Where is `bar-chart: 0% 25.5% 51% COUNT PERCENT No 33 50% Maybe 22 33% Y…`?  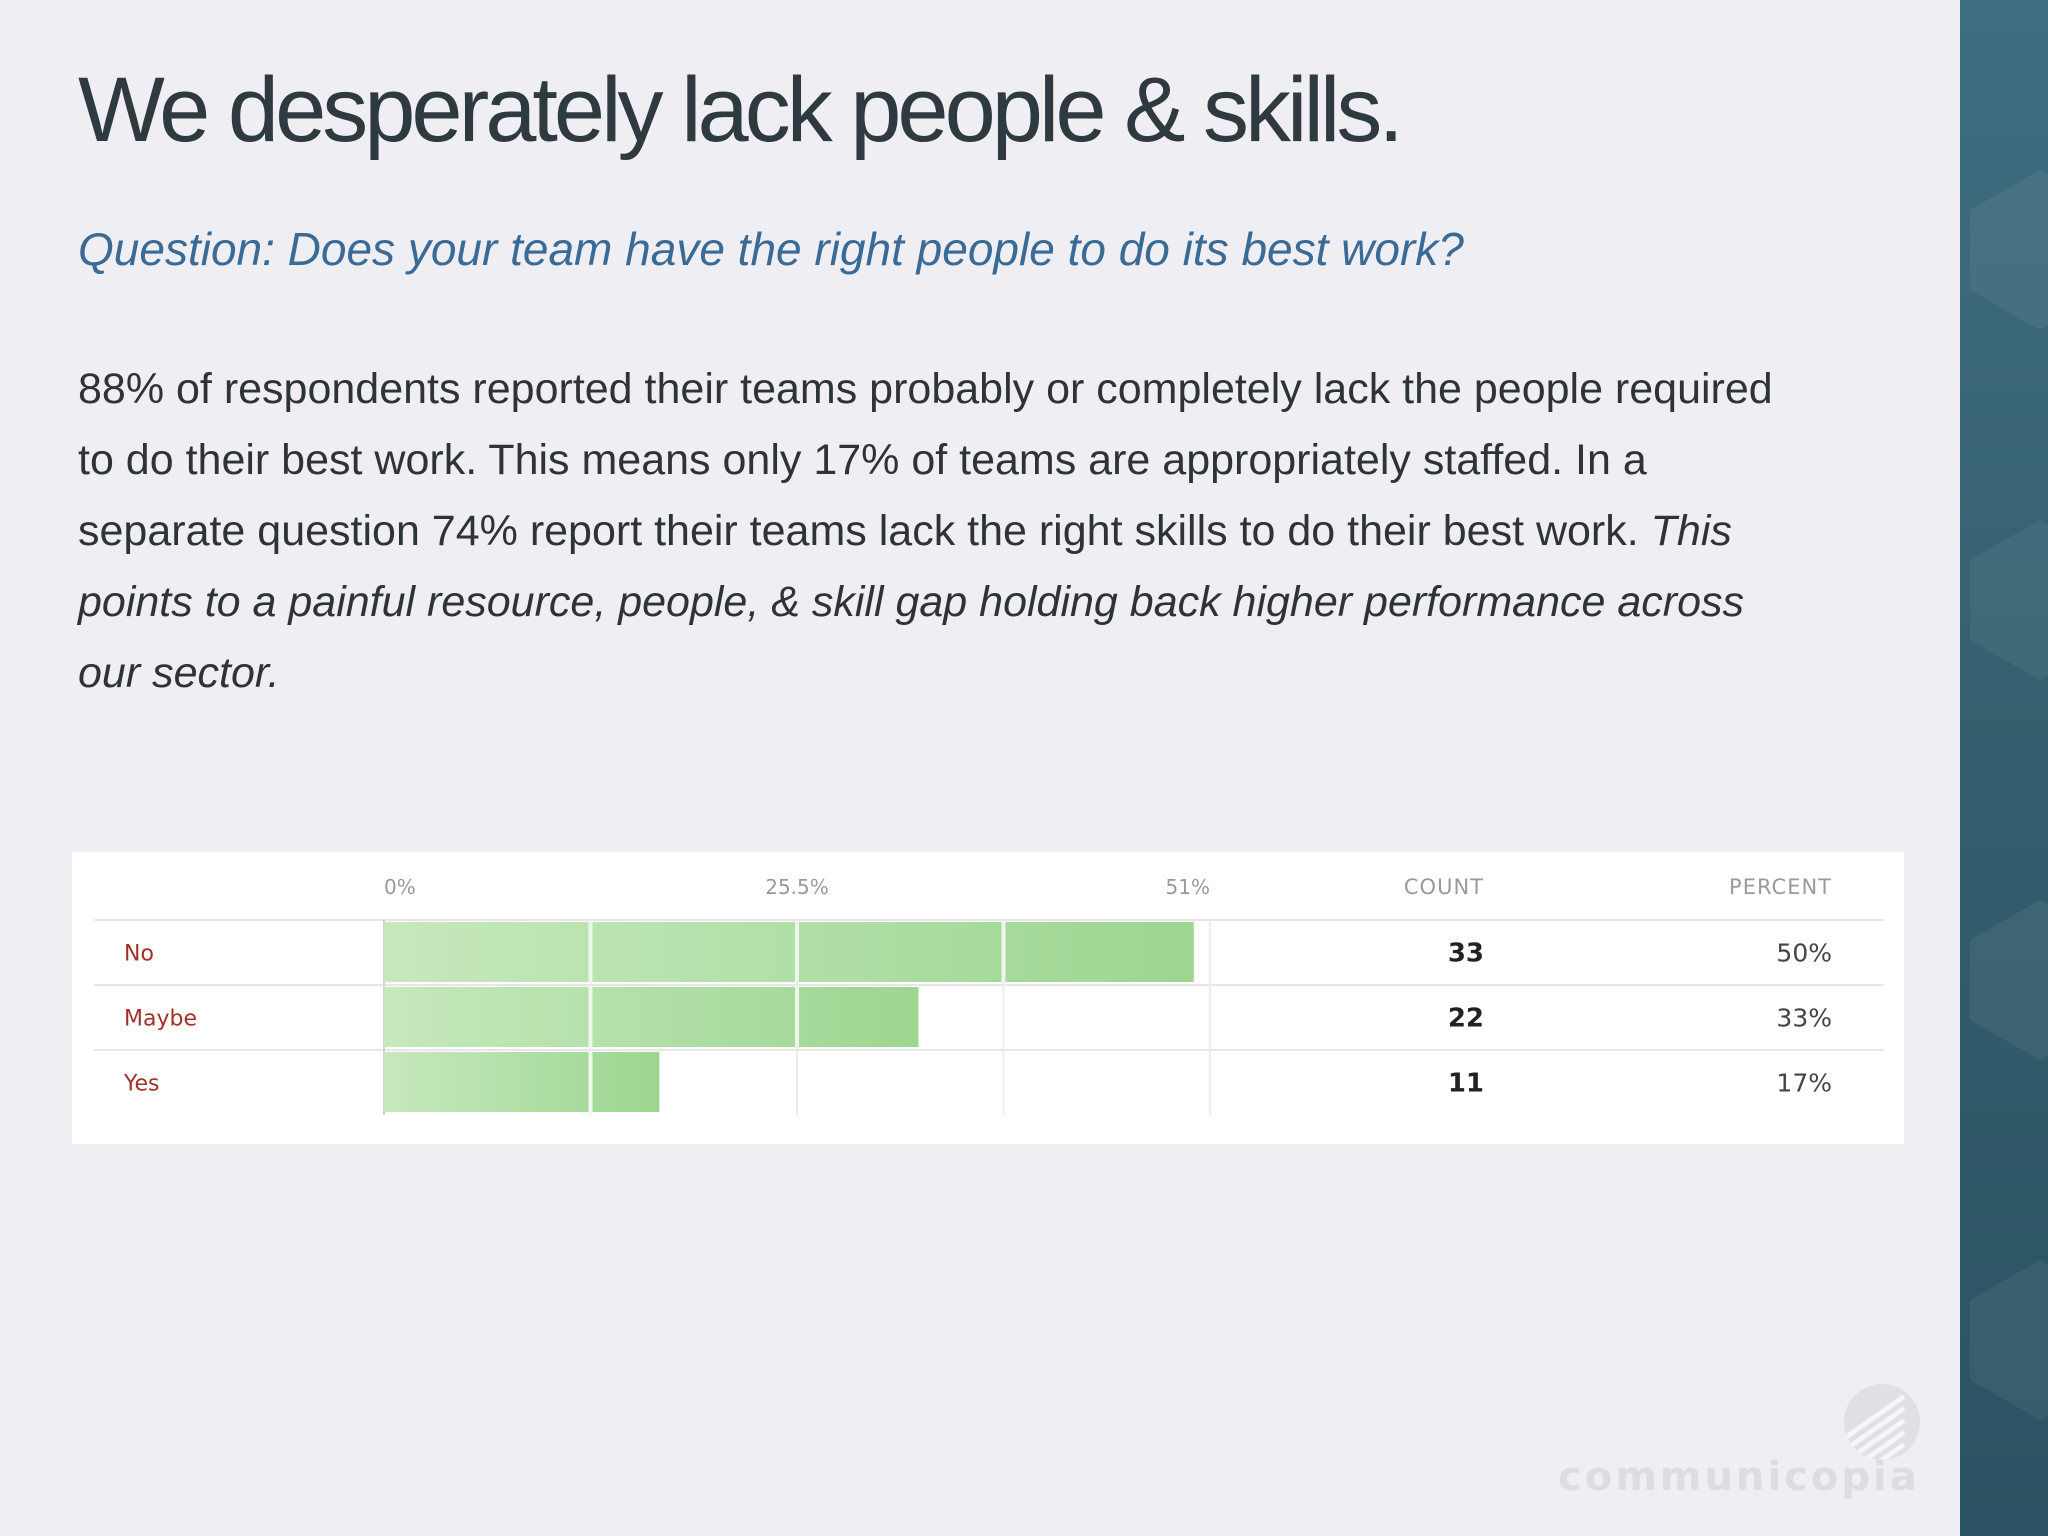 bar-chart: 0% 25.5% 51% COUNT PERCENT No 33 50% Maybe 22 33% Y… is located at coordinates (989, 995).